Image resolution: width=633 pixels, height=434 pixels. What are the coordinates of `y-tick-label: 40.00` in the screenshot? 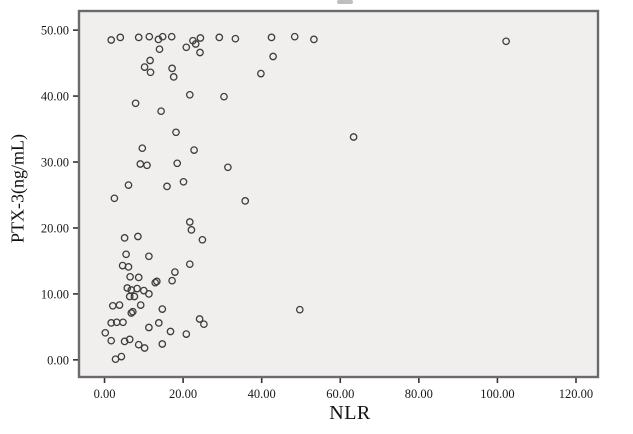 It's located at (55, 97).